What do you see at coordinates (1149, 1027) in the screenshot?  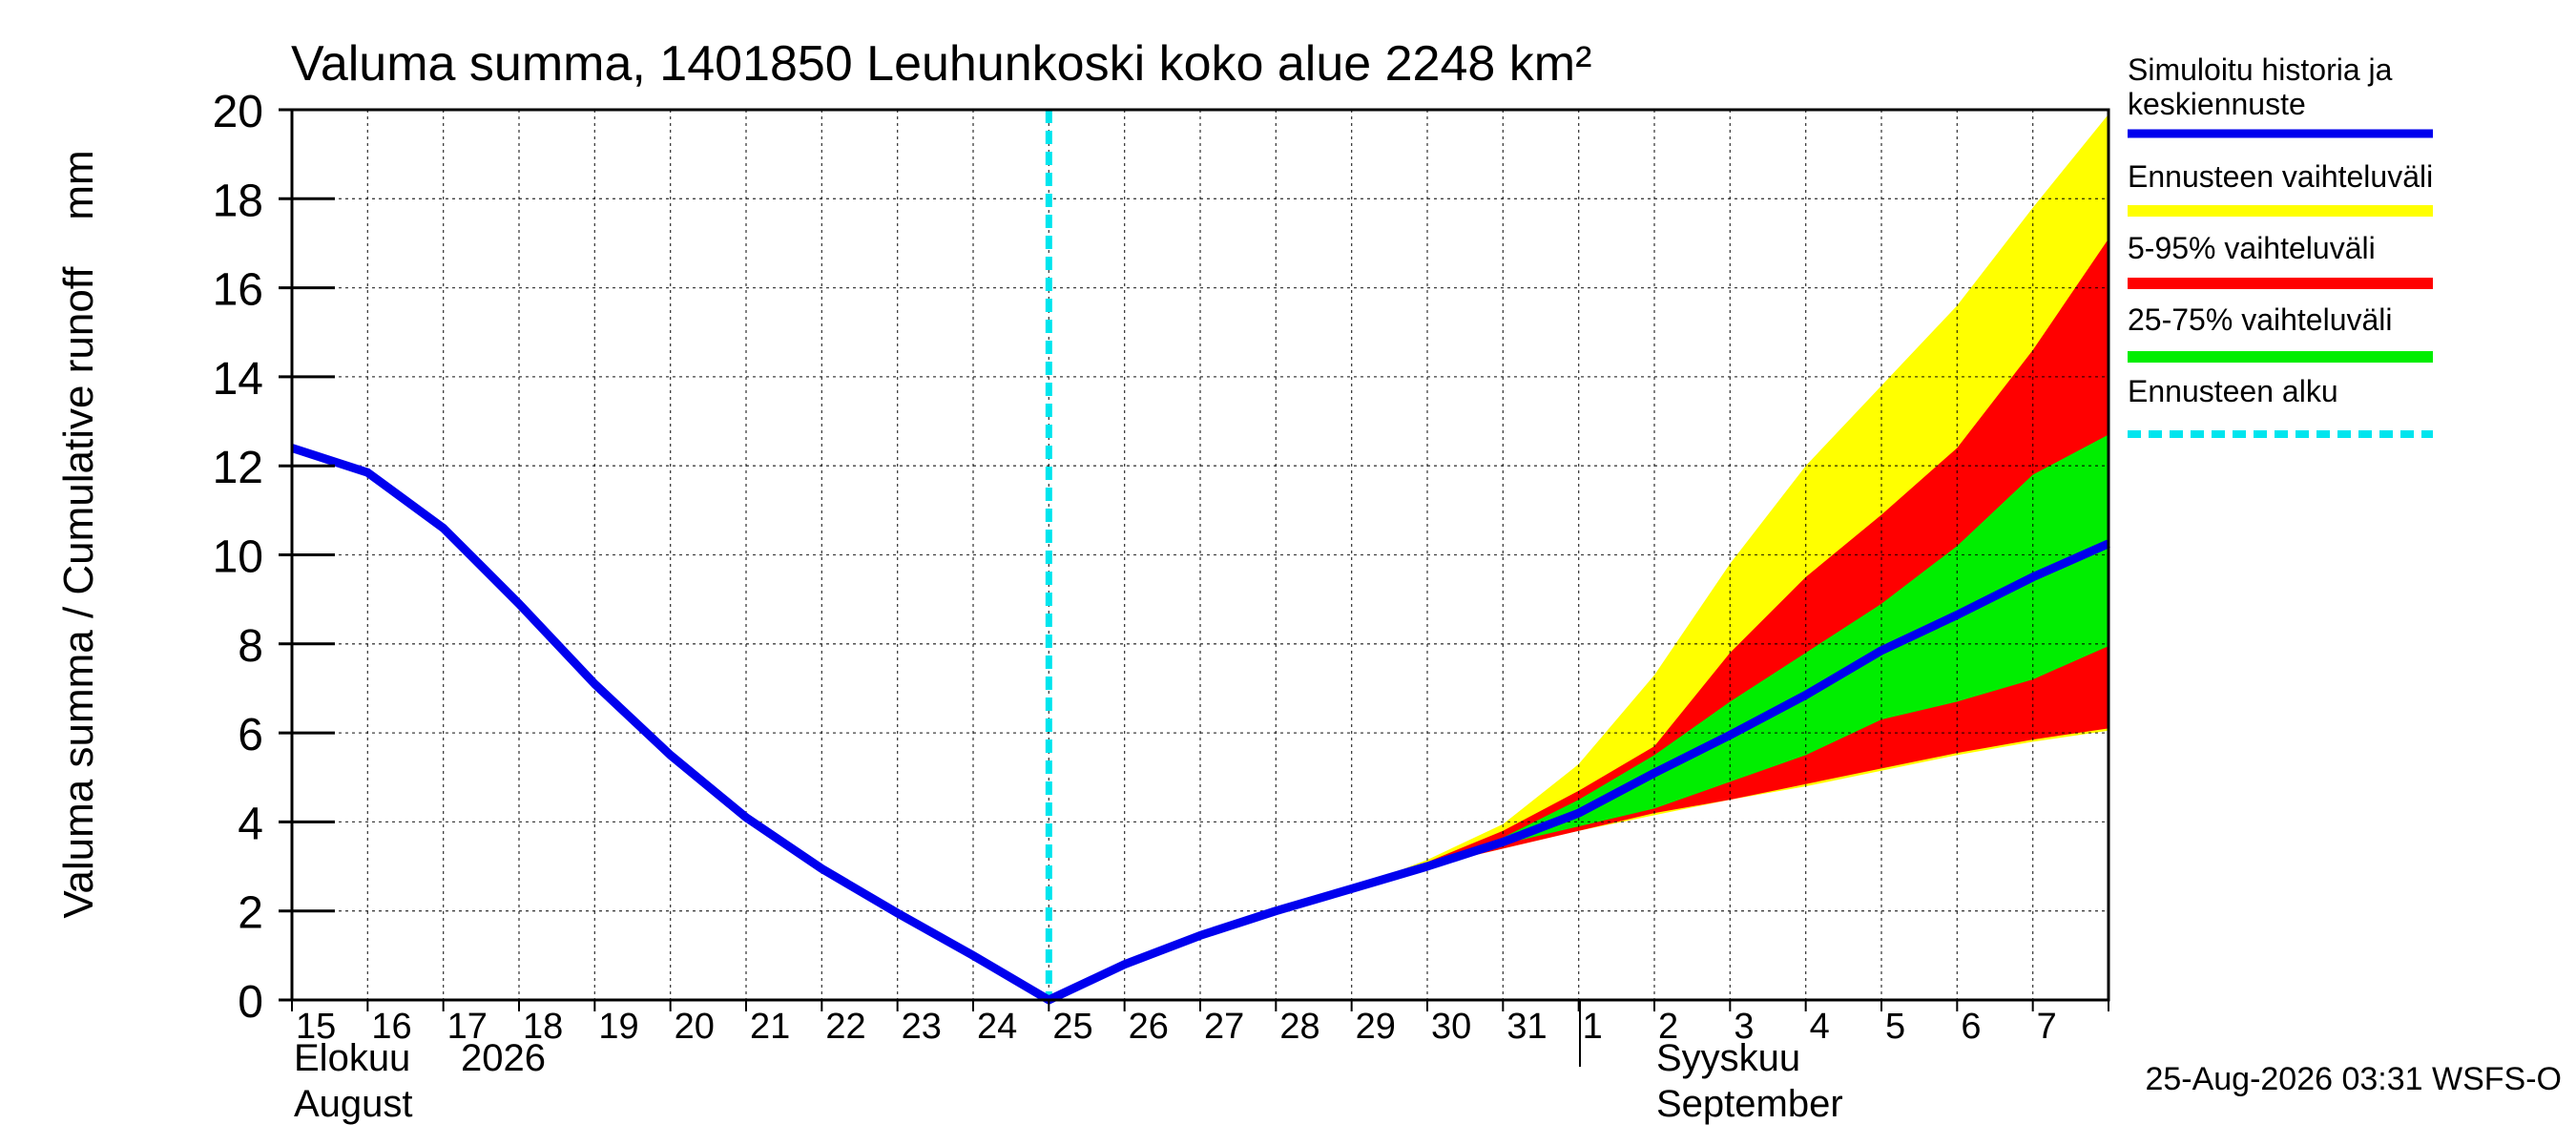 I see `x-tick-label-26: 26` at bounding box center [1149, 1027].